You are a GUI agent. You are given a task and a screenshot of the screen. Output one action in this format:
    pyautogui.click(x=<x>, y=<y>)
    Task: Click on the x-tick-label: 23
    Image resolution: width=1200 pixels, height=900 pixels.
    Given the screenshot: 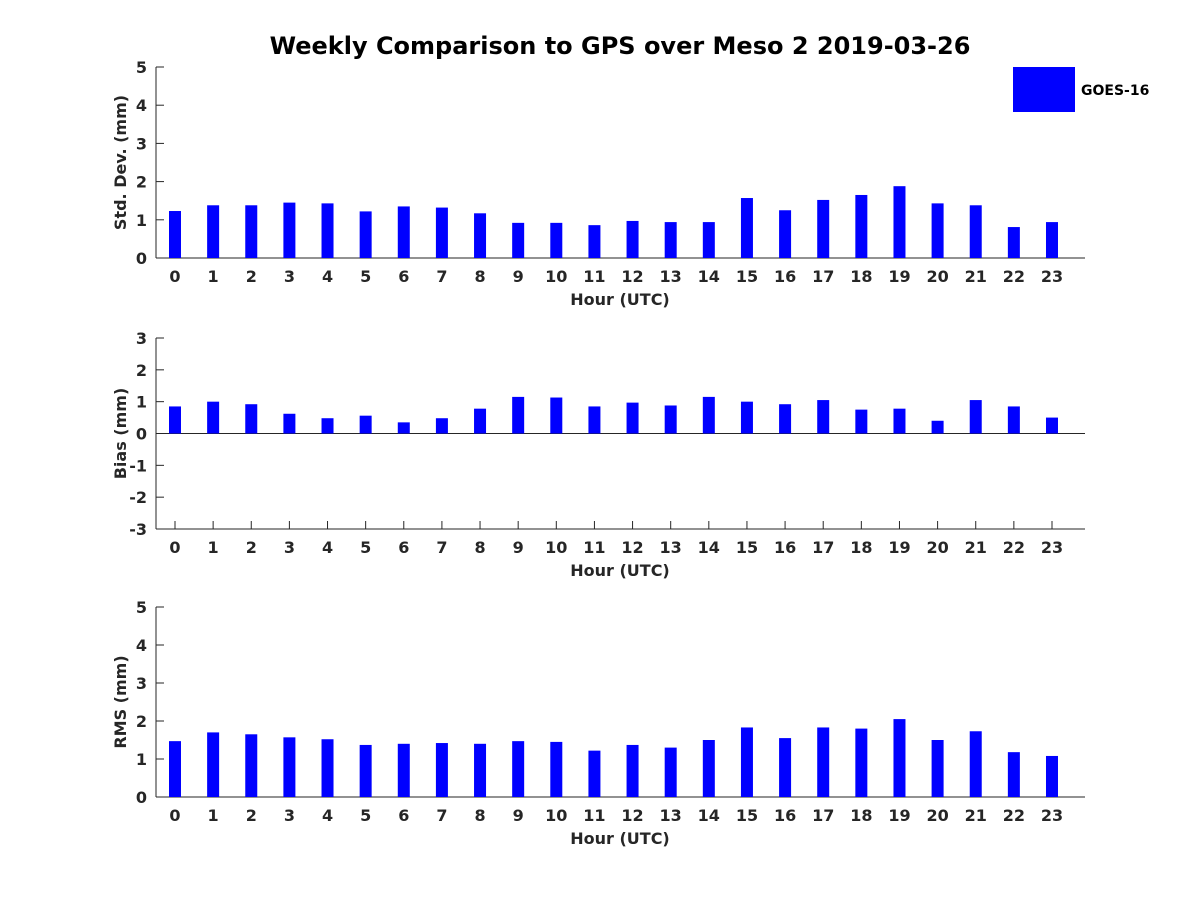 What is the action you would take?
    pyautogui.click(x=1052, y=276)
    